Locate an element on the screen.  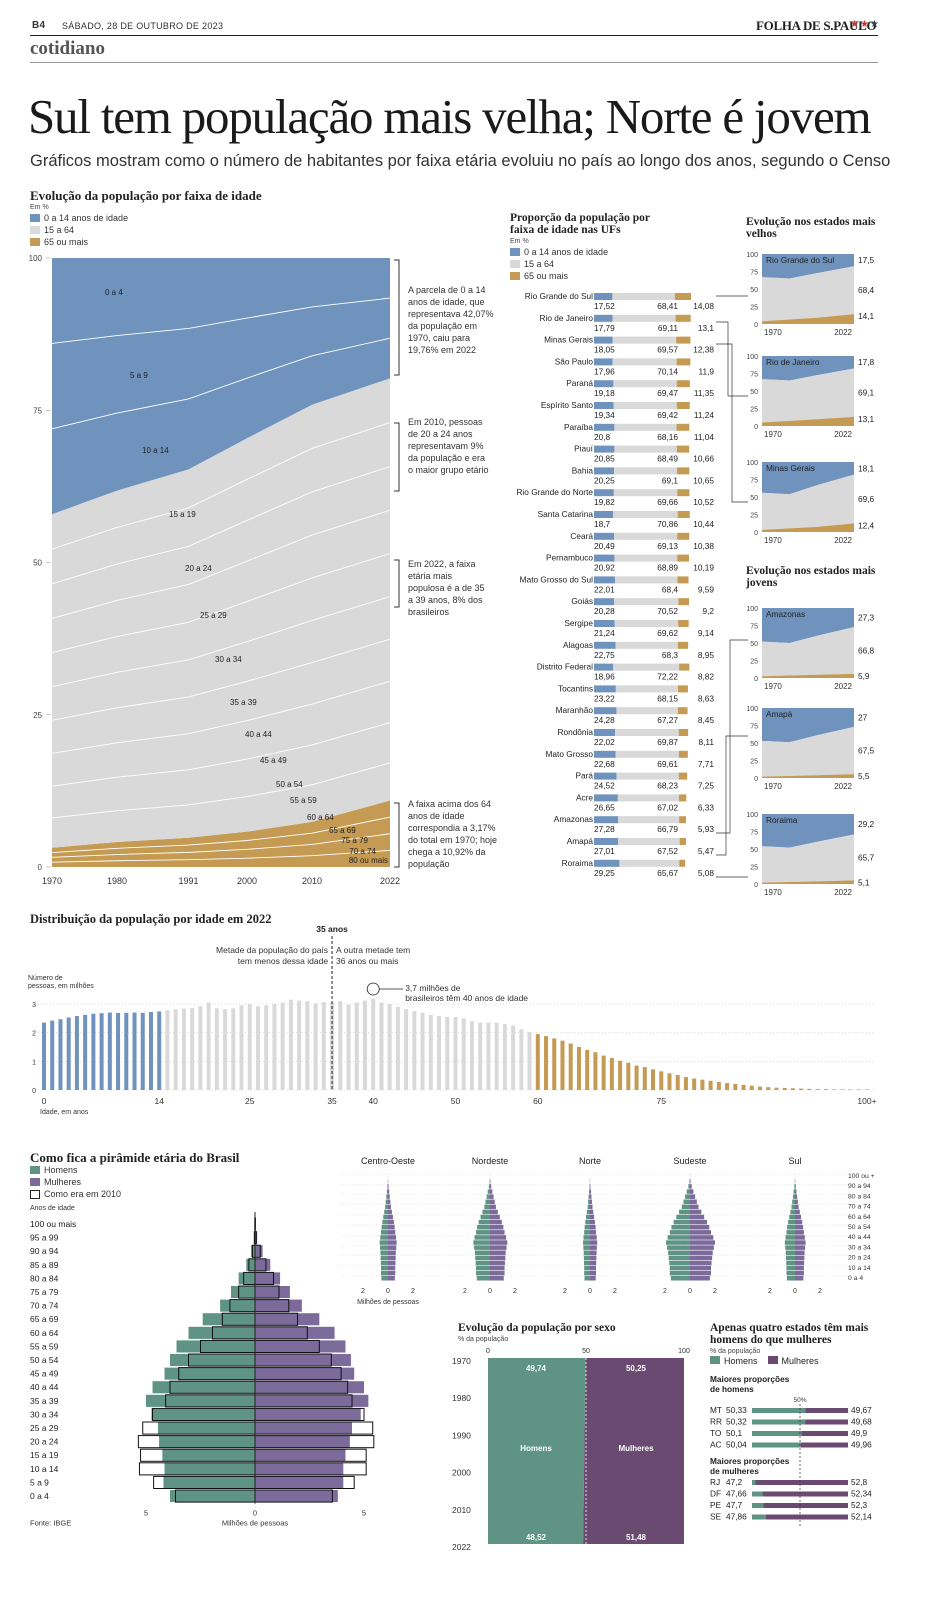
annotation-brackets is located at coordinates (397, 563).